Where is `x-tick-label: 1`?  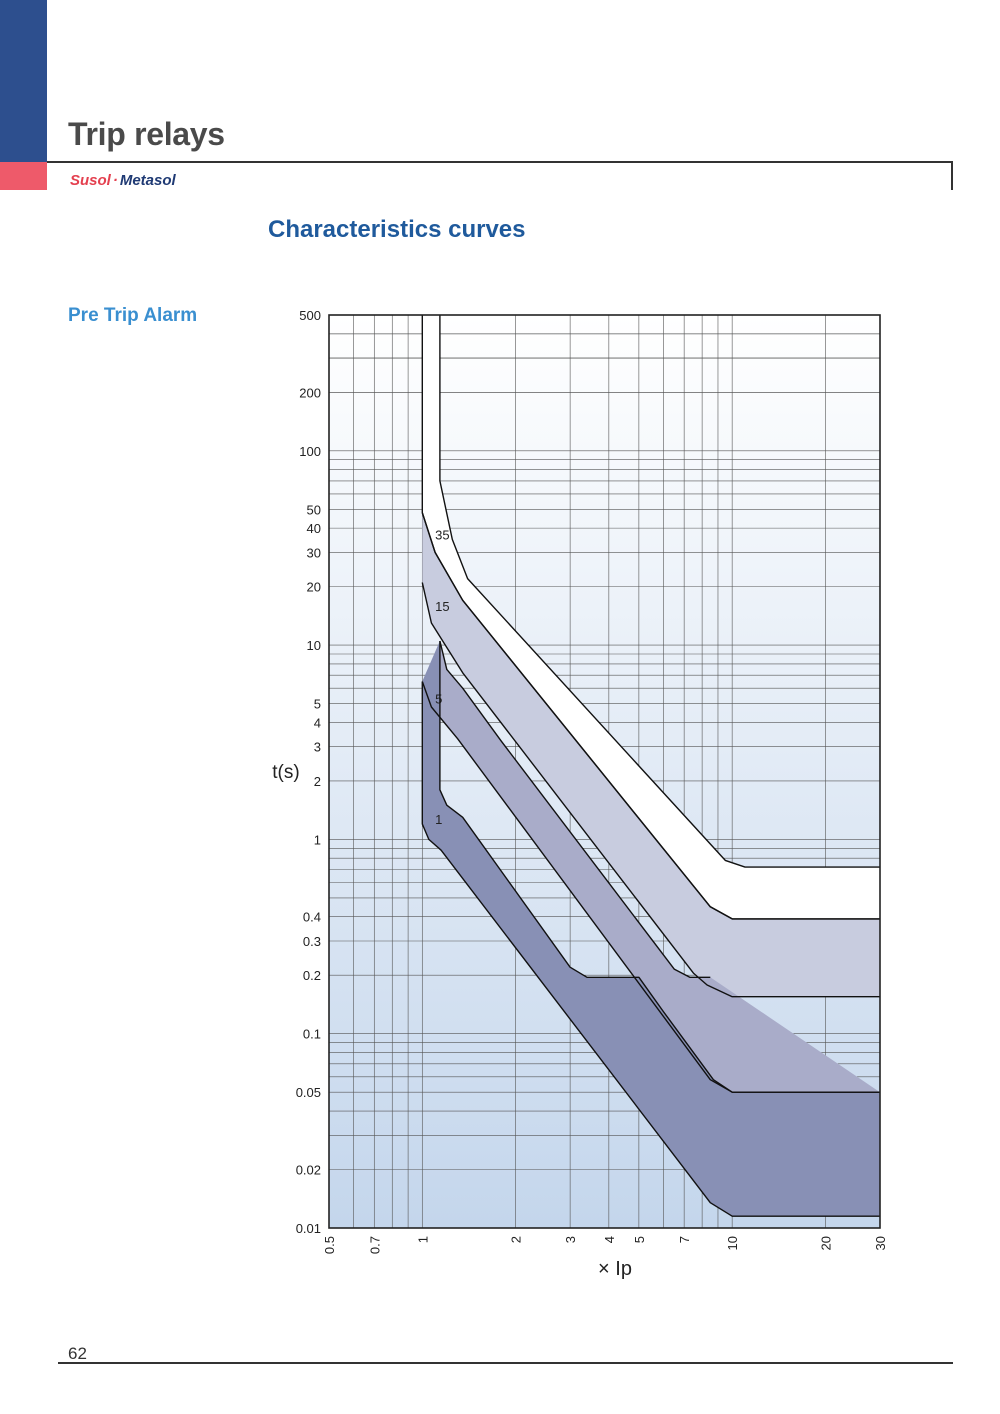
x-tick-label: 1 is located at coordinates (422, 1239).